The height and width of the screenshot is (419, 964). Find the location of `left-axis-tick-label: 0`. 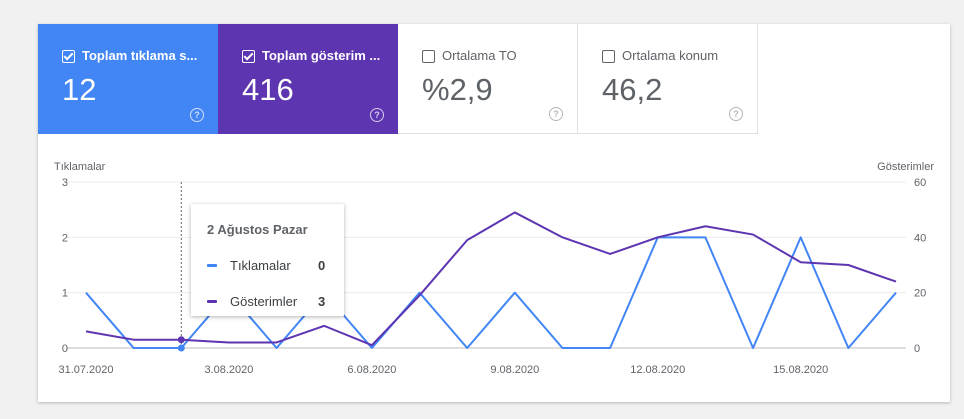

left-axis-tick-label: 0 is located at coordinates (65, 349).